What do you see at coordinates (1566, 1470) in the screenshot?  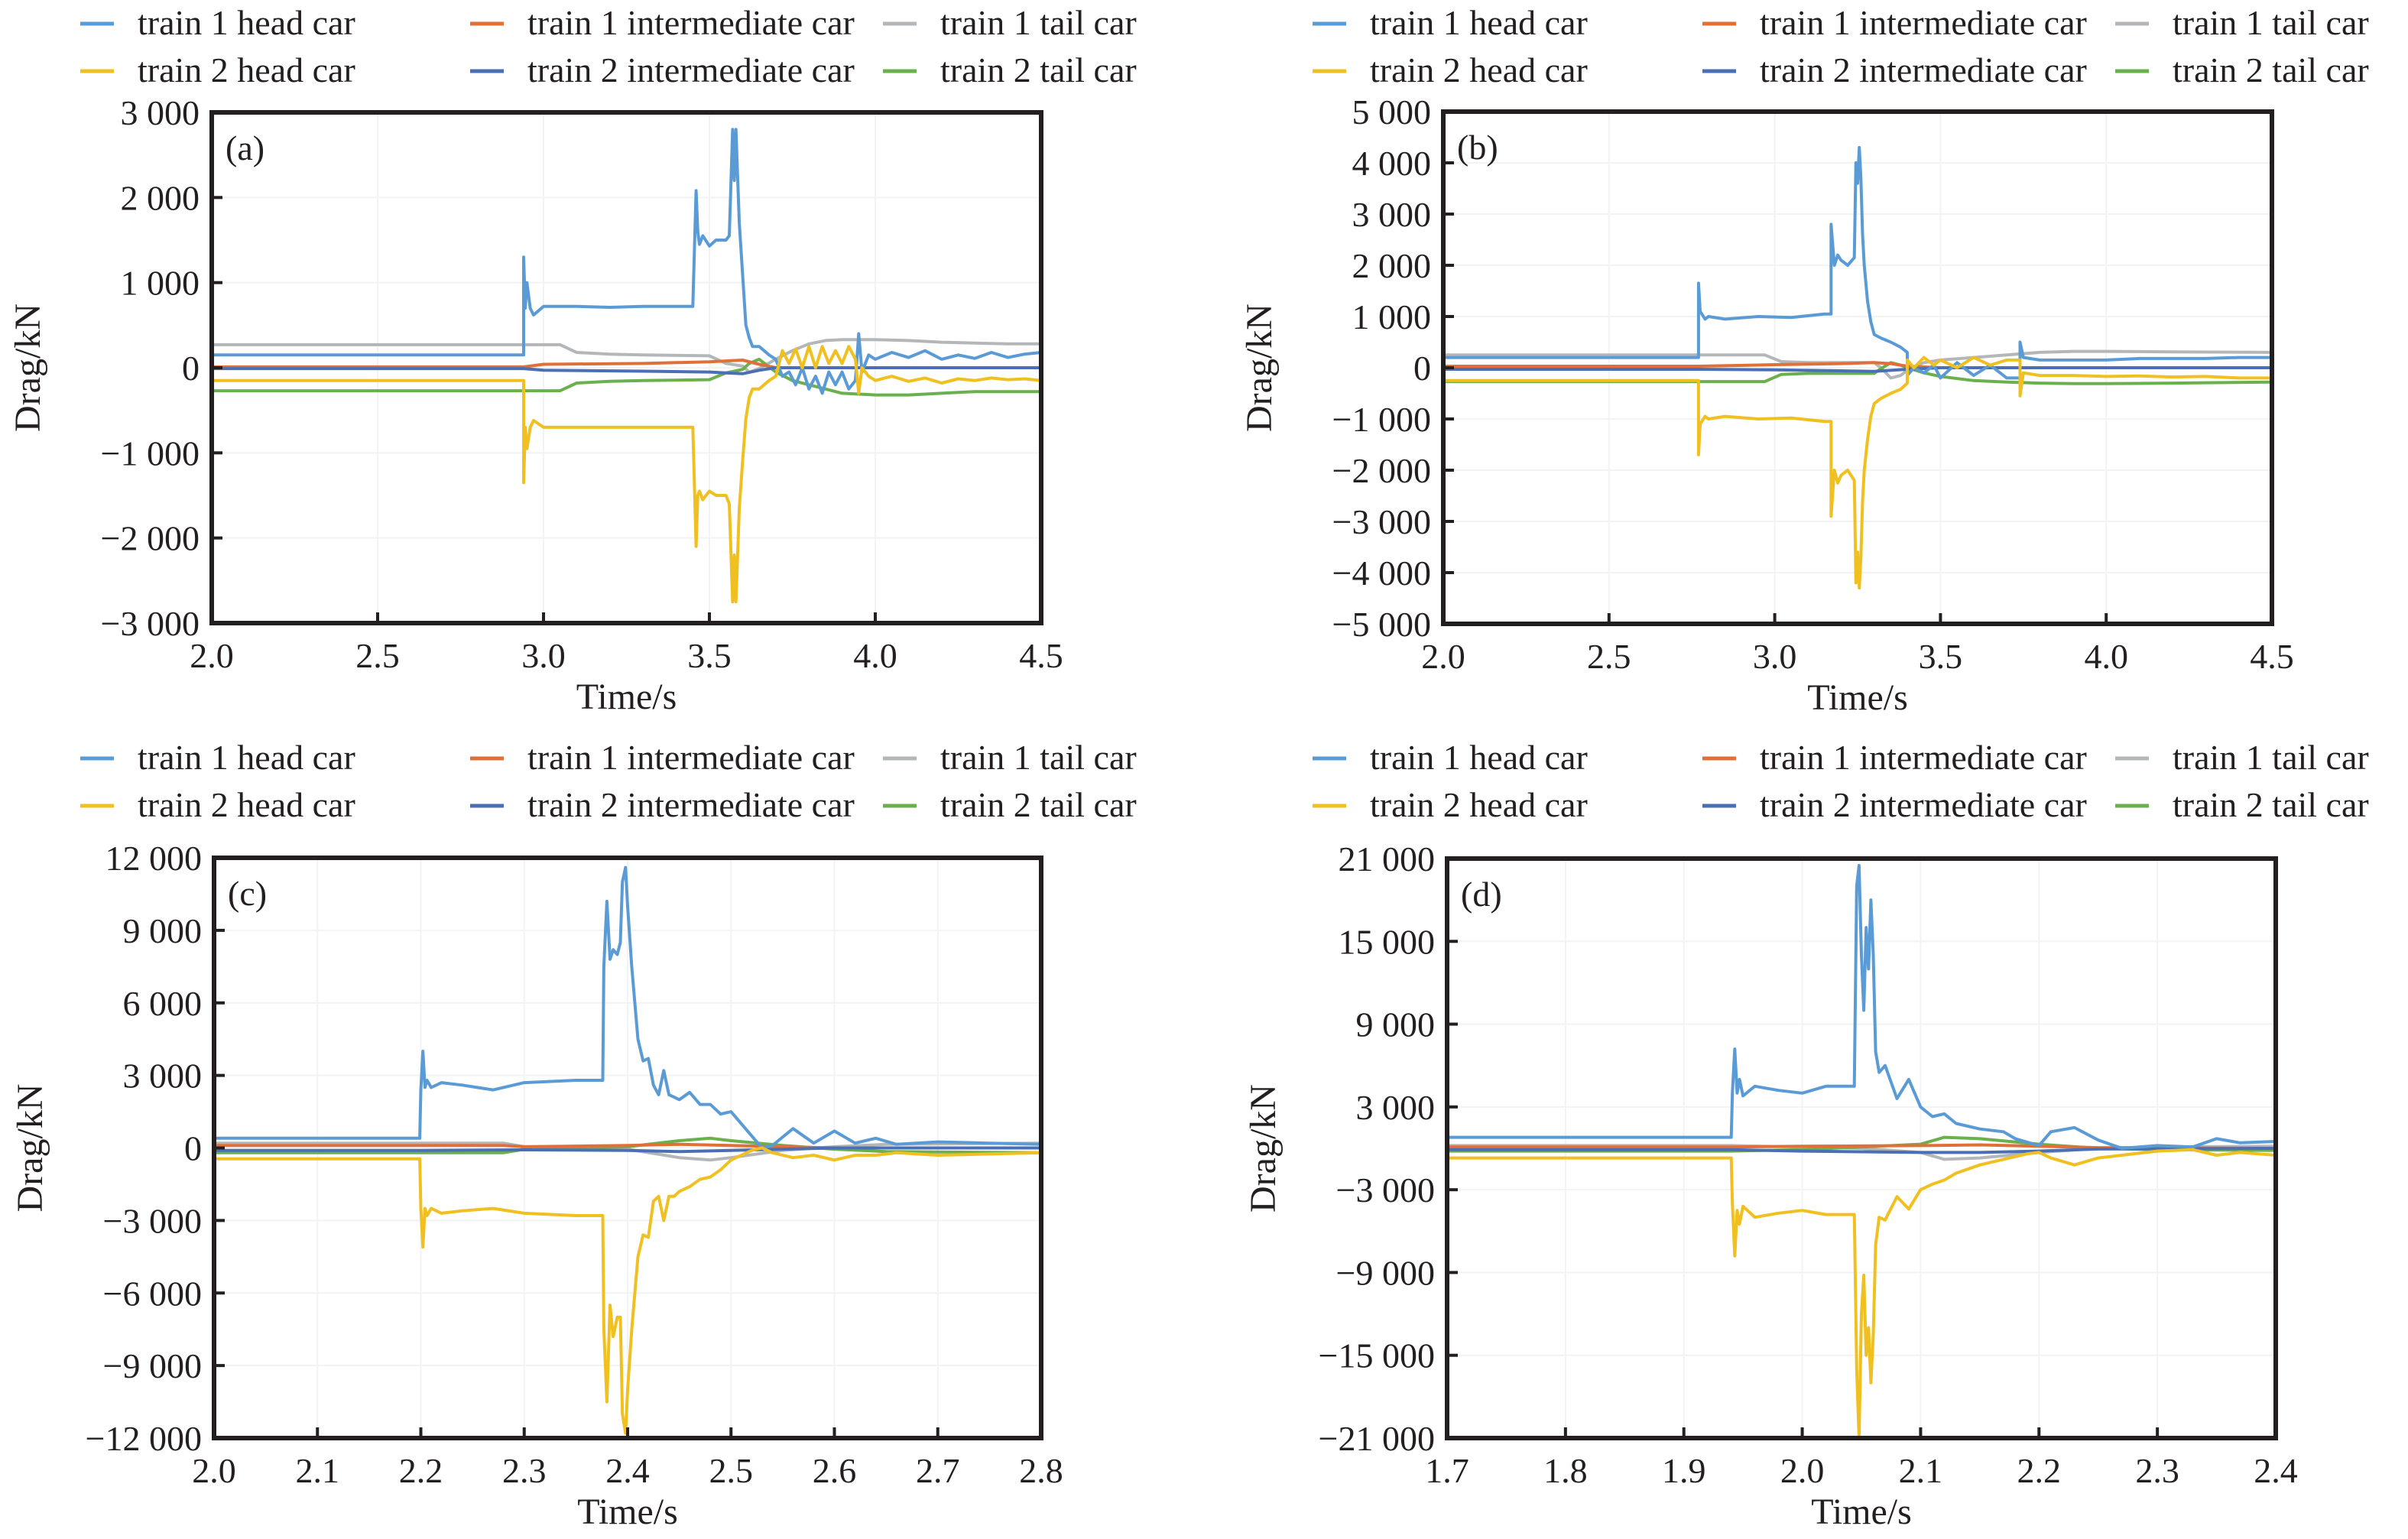 I see `x-tick-label: 1.8` at bounding box center [1566, 1470].